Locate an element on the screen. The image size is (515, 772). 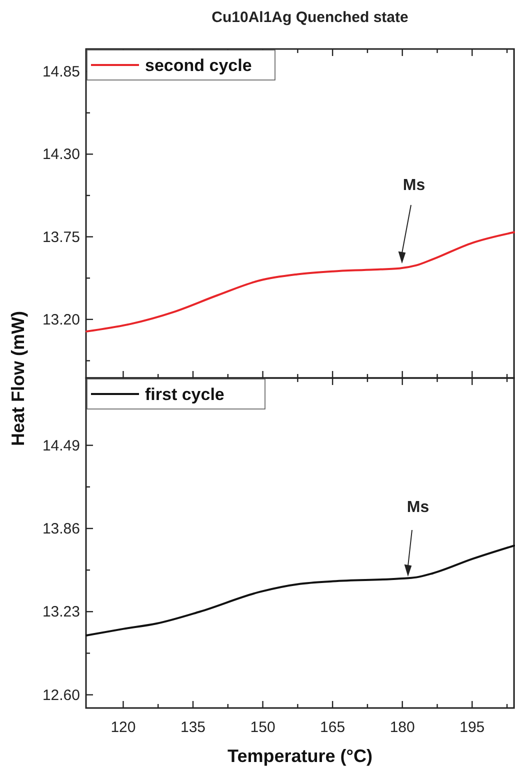
y-tick-label: 14.49 is located at coordinates (61, 445).